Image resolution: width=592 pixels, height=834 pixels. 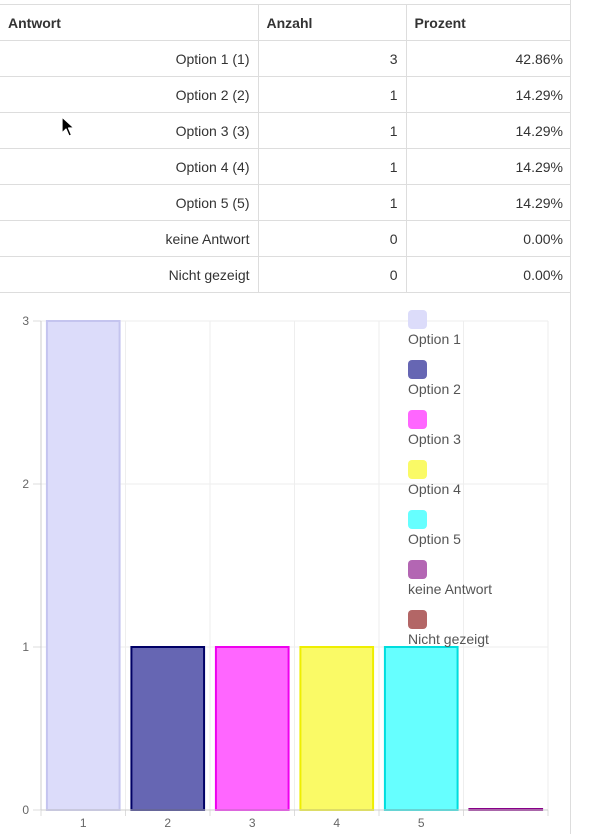 What do you see at coordinates (83, 823) in the screenshot?
I see `x-tick-label: 1` at bounding box center [83, 823].